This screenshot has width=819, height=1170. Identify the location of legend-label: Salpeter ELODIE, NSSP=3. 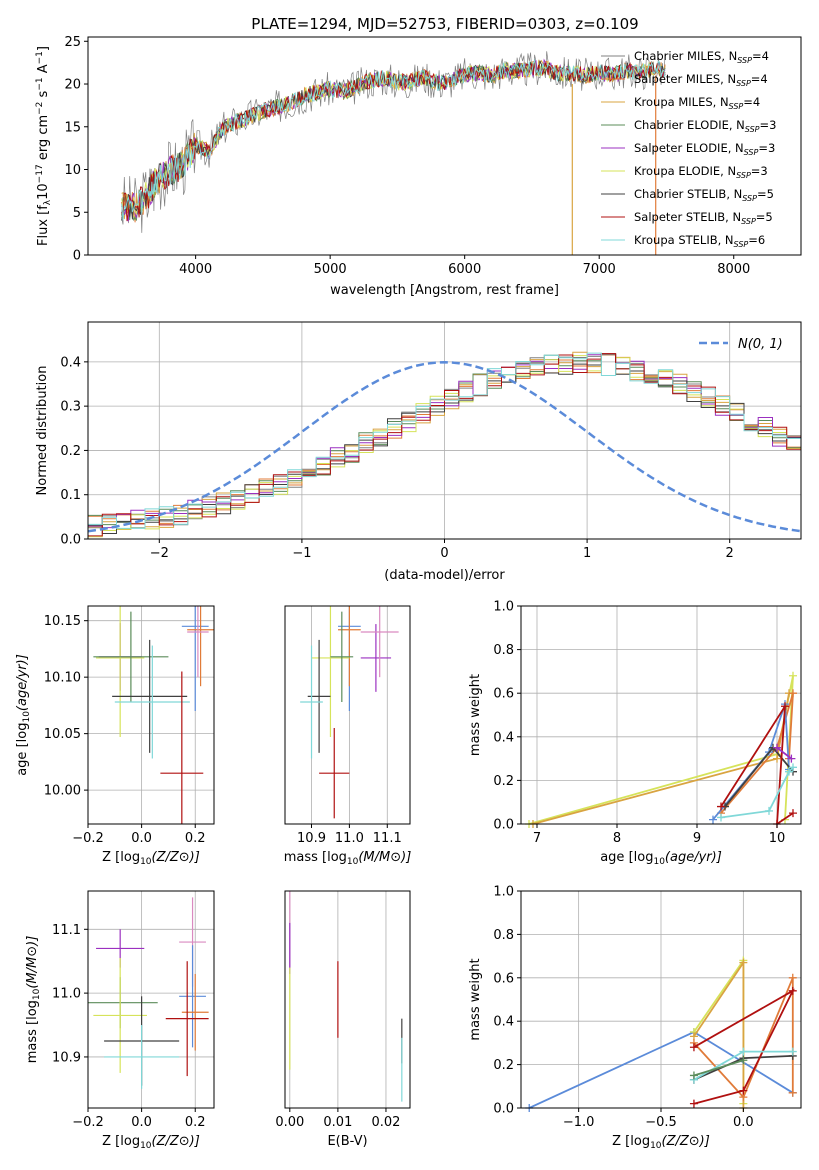
(704, 149).